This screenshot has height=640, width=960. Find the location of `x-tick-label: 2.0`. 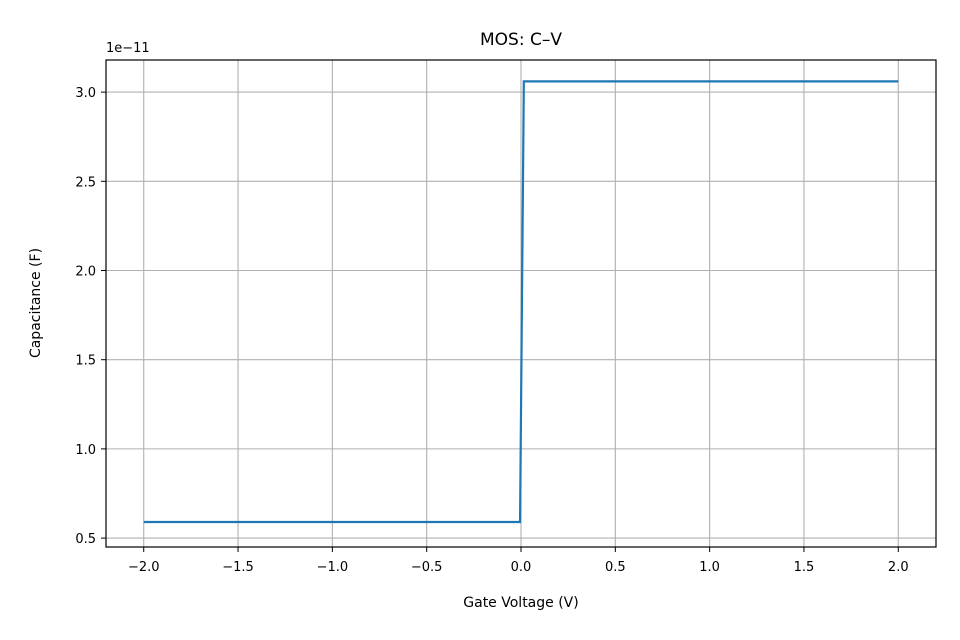

x-tick-label: 2.0 is located at coordinates (898, 567).